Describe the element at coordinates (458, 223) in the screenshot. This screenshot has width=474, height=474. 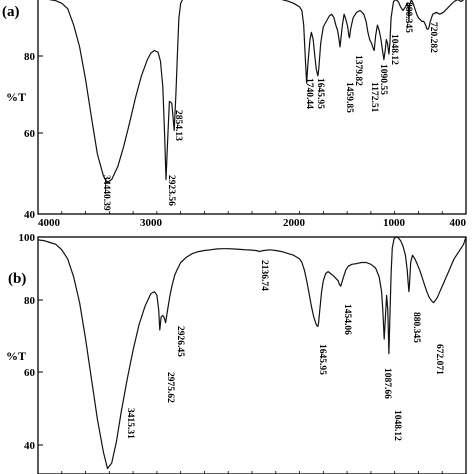
I see `x-tick-label: 400` at that location.